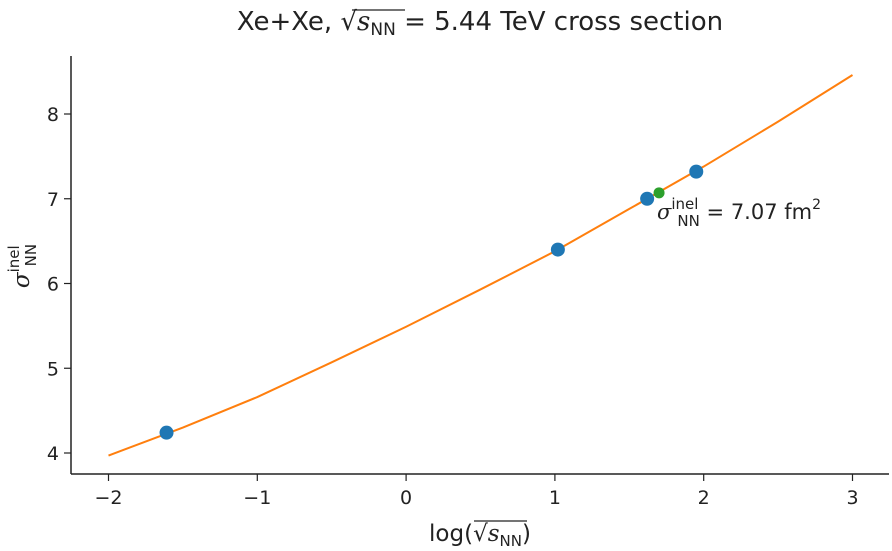 The image size is (892, 551). What do you see at coordinates (406, 498) in the screenshot?
I see `x-tick-label: 0` at bounding box center [406, 498].